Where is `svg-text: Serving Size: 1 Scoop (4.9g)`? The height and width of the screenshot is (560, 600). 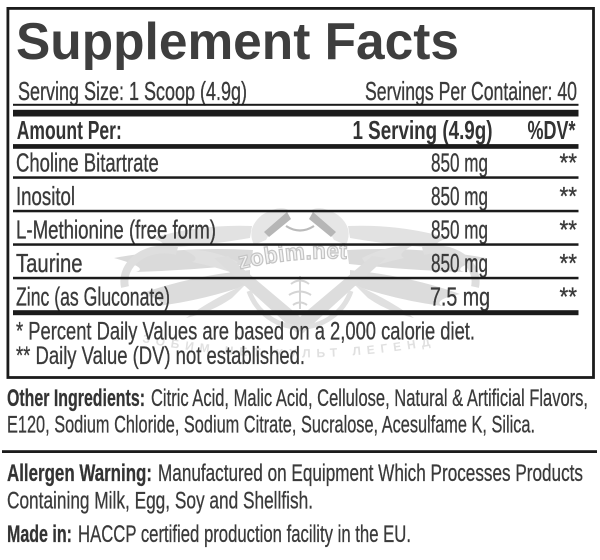 svg-text: Serving Size: 1 Scoop (4.9g) is located at coordinates (132, 91).